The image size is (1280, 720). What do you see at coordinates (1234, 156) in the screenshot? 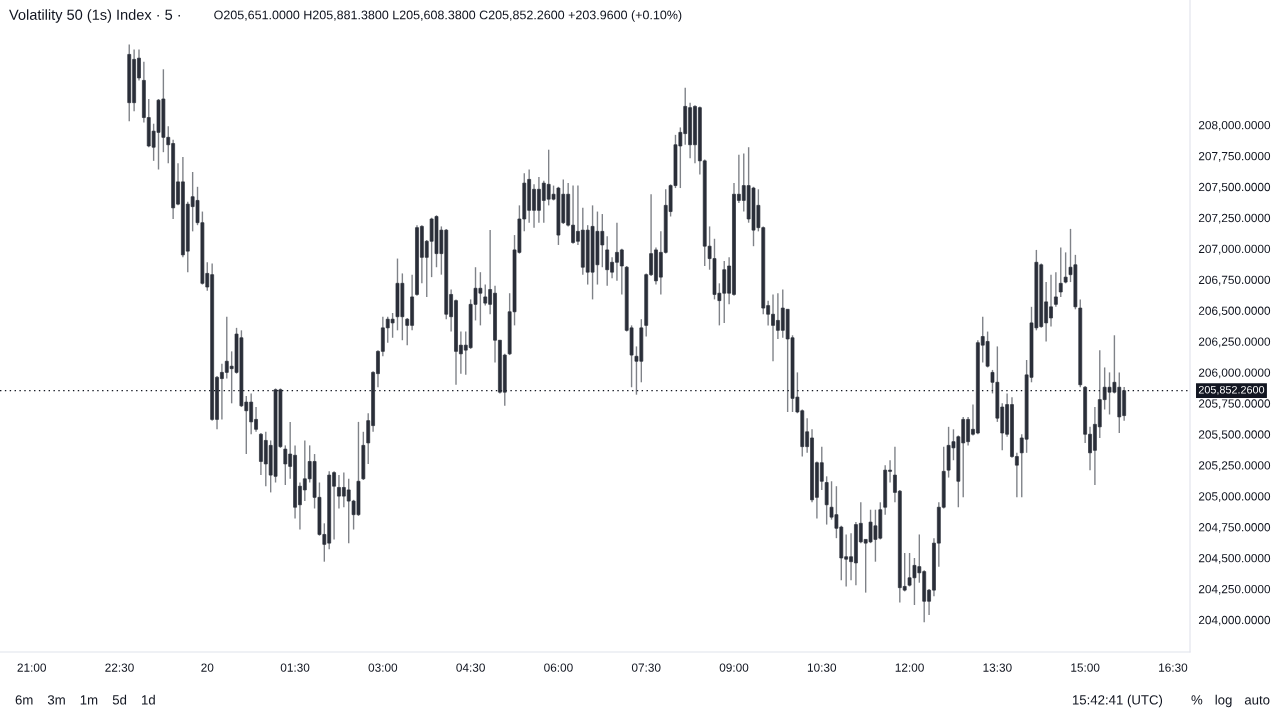
I see `y-tick-label: 207,750.0000` at bounding box center [1234, 156].